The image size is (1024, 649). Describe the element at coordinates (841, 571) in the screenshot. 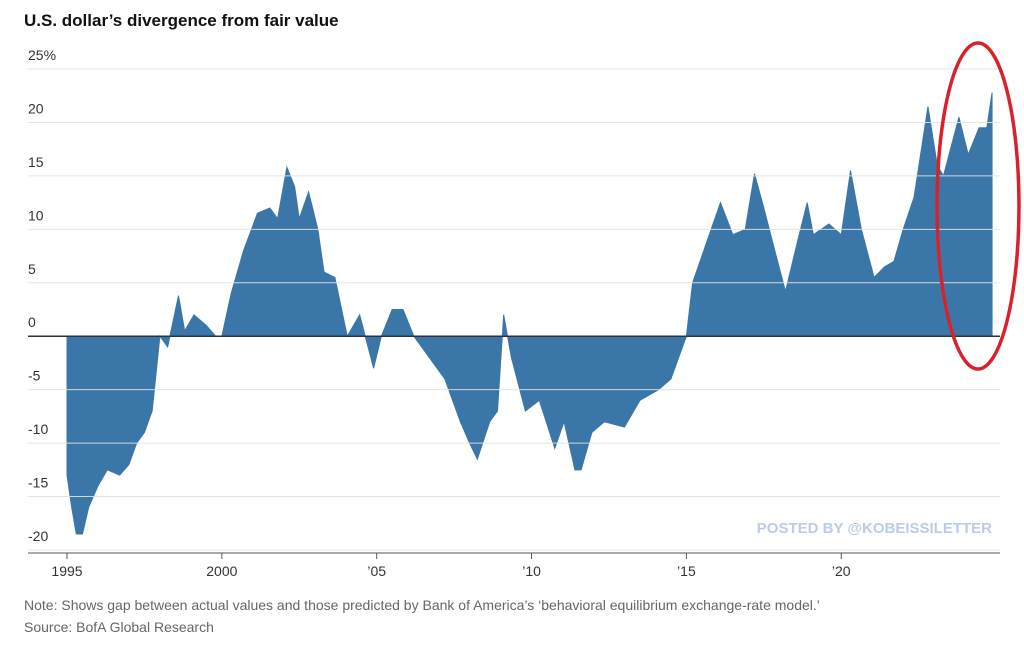

I see `x-tick-label: ’20` at that location.